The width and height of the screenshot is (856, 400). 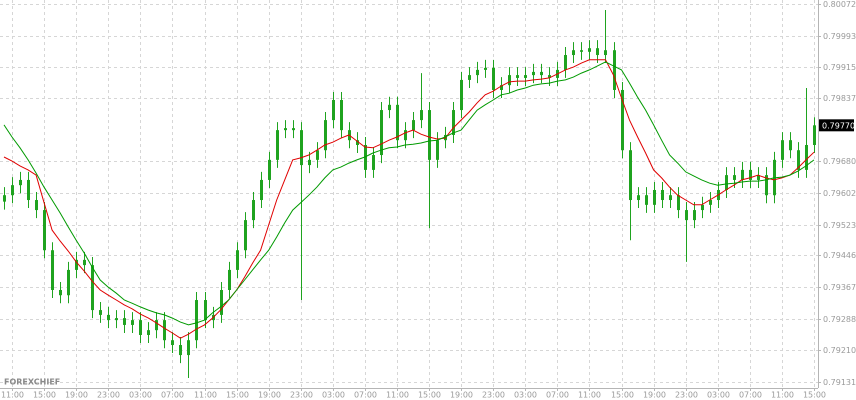 I want to click on last-price-box, so click(x=836, y=125).